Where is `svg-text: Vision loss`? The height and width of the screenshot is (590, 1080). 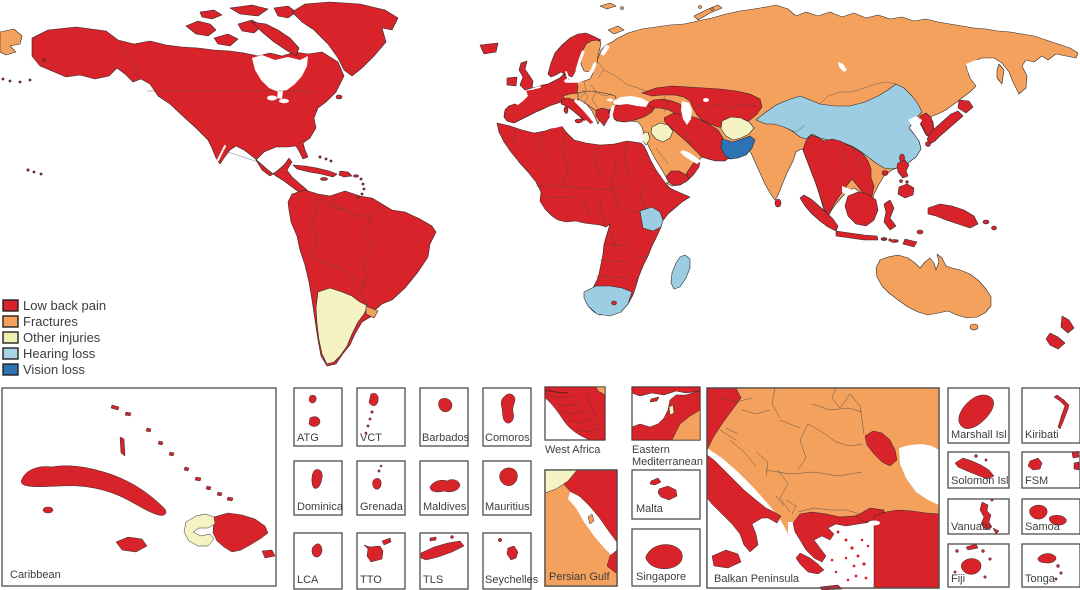
svg-text: Vision loss is located at coordinates (54, 369).